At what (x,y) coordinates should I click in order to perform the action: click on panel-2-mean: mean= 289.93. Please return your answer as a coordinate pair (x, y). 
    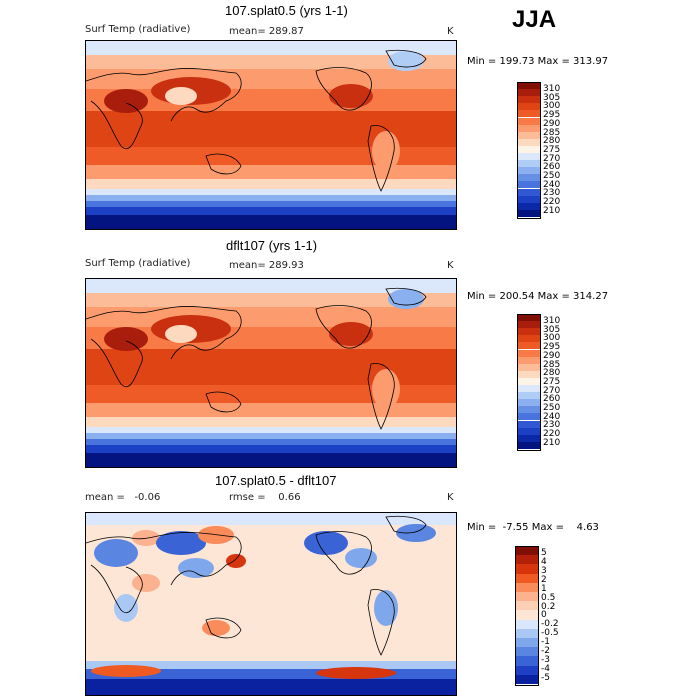
    Looking at the image, I should click on (266, 265).